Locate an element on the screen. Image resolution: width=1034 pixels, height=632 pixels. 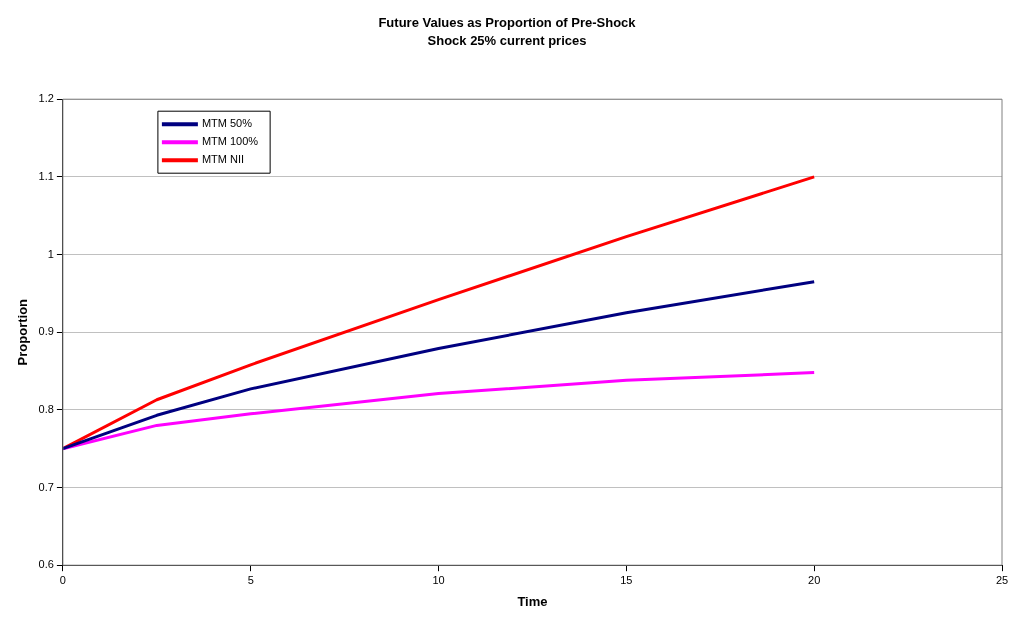
y-tick-label: 0.7 is located at coordinates (46, 486).